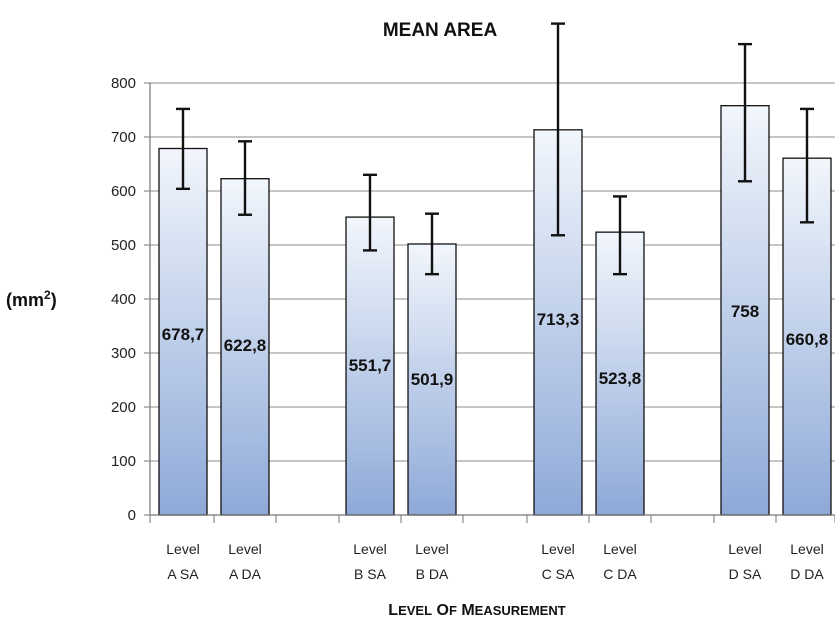 This screenshot has height=621, width=835. What do you see at coordinates (558, 319) in the screenshot?
I see `data-label: 713,3` at bounding box center [558, 319].